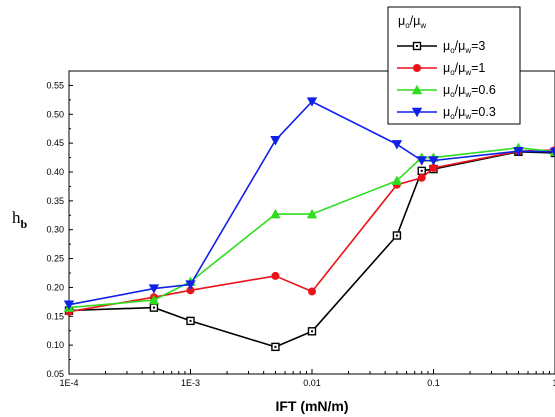 This screenshot has width=555, height=417. Describe the element at coordinates (55, 201) in the screenshot. I see `y-tick-label: 0.35` at that location.